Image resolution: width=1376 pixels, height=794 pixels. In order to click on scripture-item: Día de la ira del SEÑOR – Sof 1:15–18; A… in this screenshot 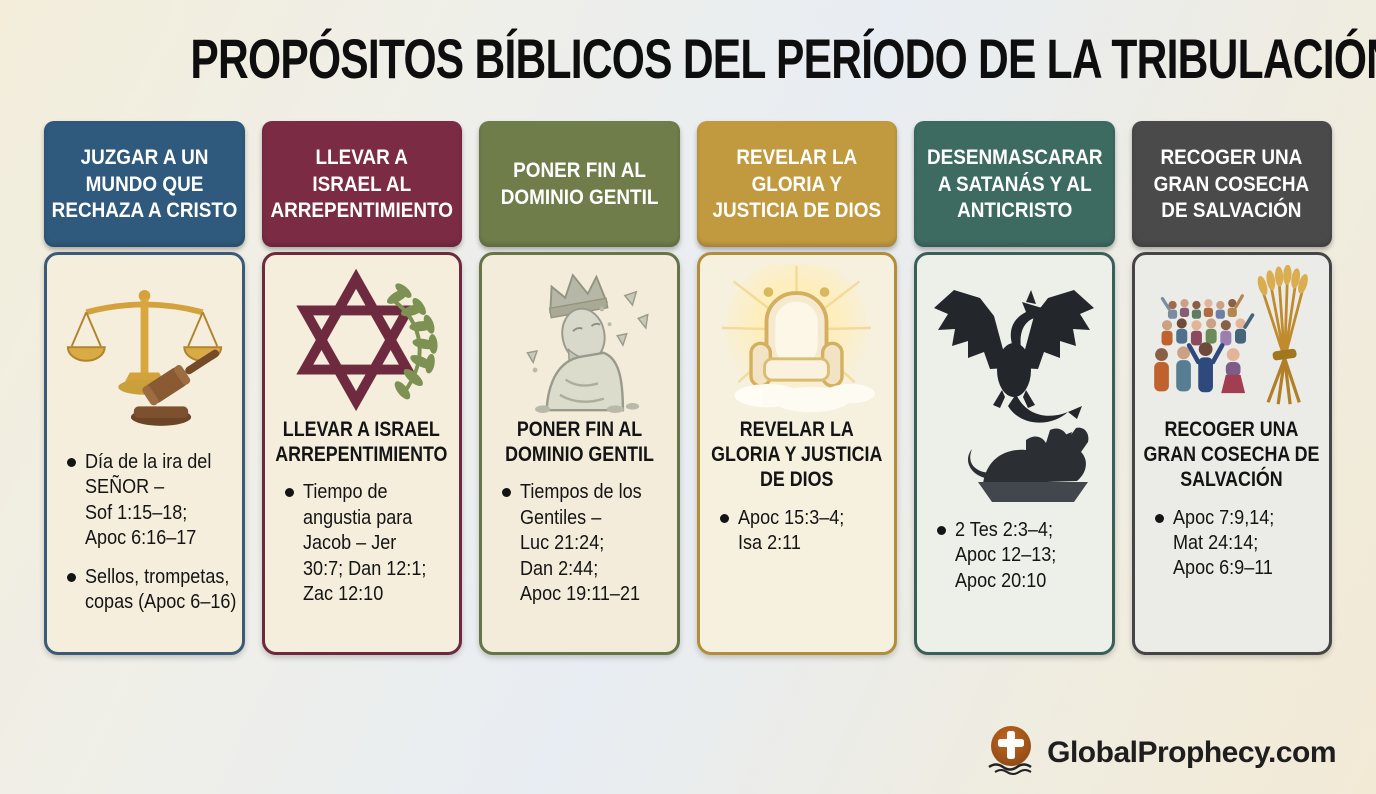, I will do `click(148, 500)`.